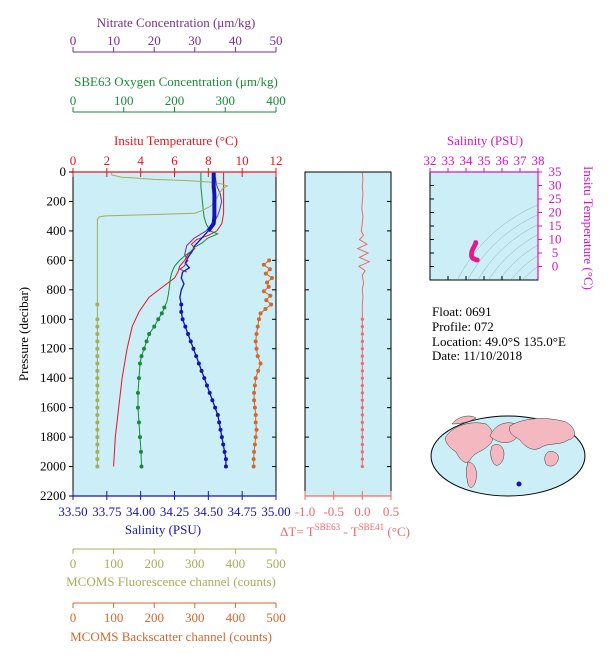  Describe the element at coordinates (276, 100) in the screenshot. I see `oxygen-tick-label: 400` at that location.